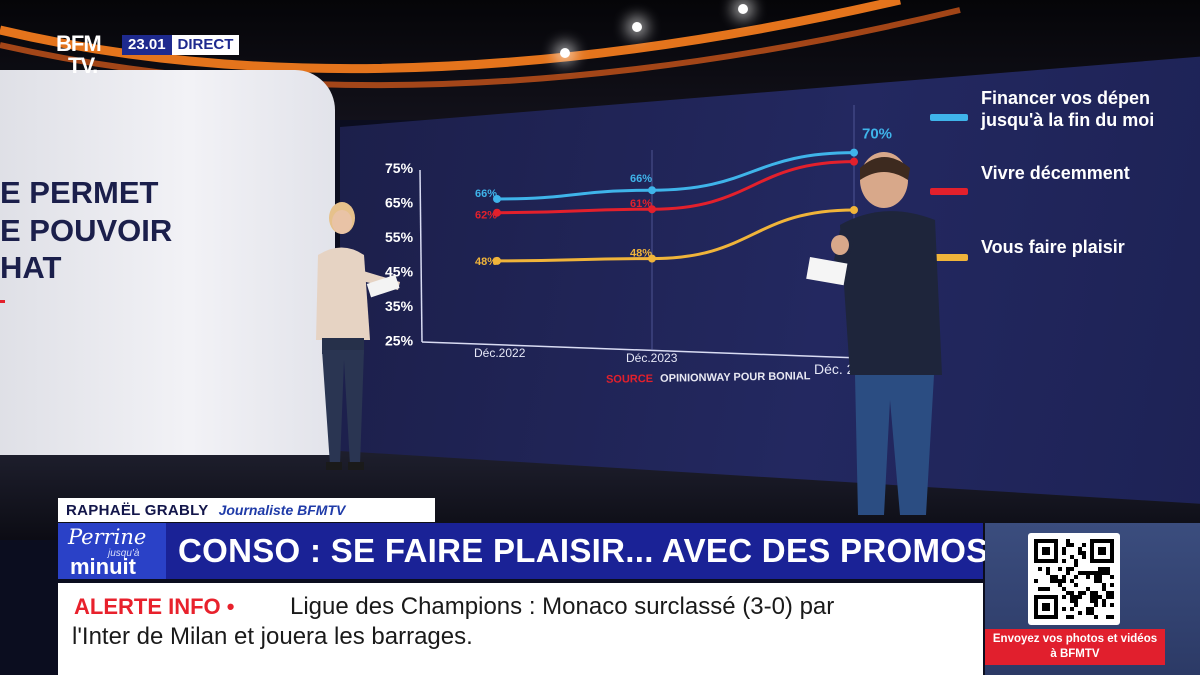 The height and width of the screenshot is (675, 1200). Describe the element at coordinates (147, 45) in the screenshot. I see `clock-time: 23.01` at that location.